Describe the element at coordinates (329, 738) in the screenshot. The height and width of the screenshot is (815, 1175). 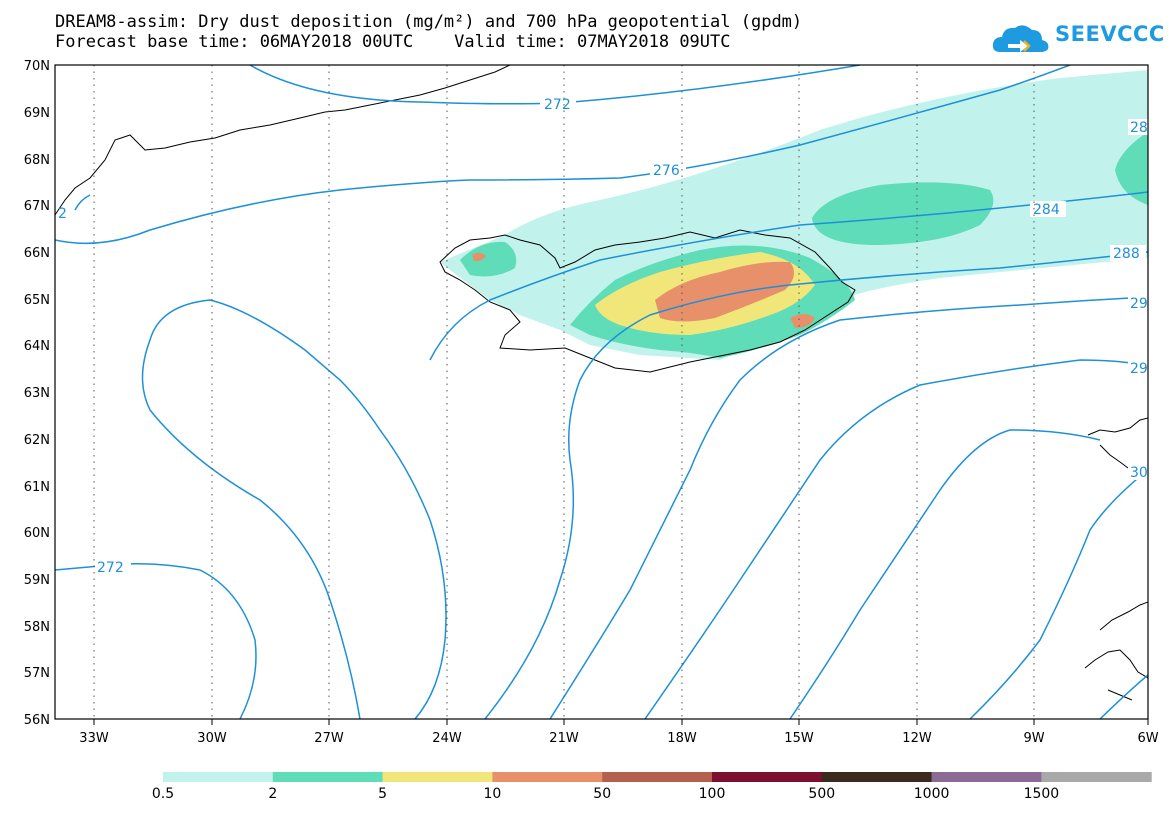
I see `lon-label: 27W` at that location.